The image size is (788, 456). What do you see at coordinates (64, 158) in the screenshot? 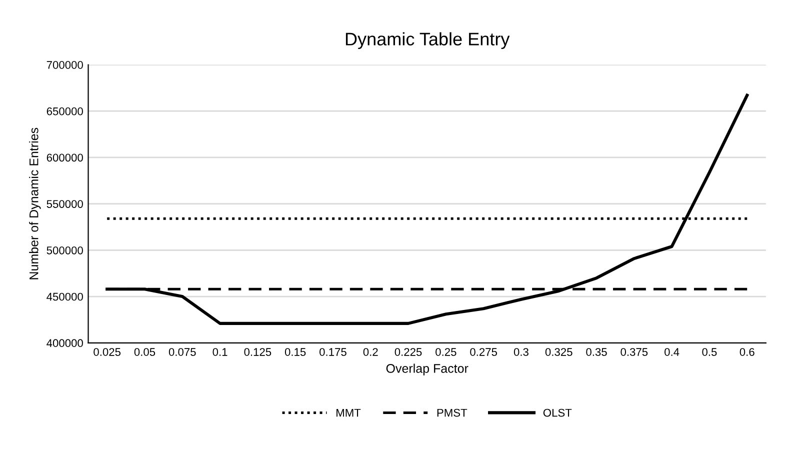
I see `y-tick-label: 600000` at bounding box center [64, 158].